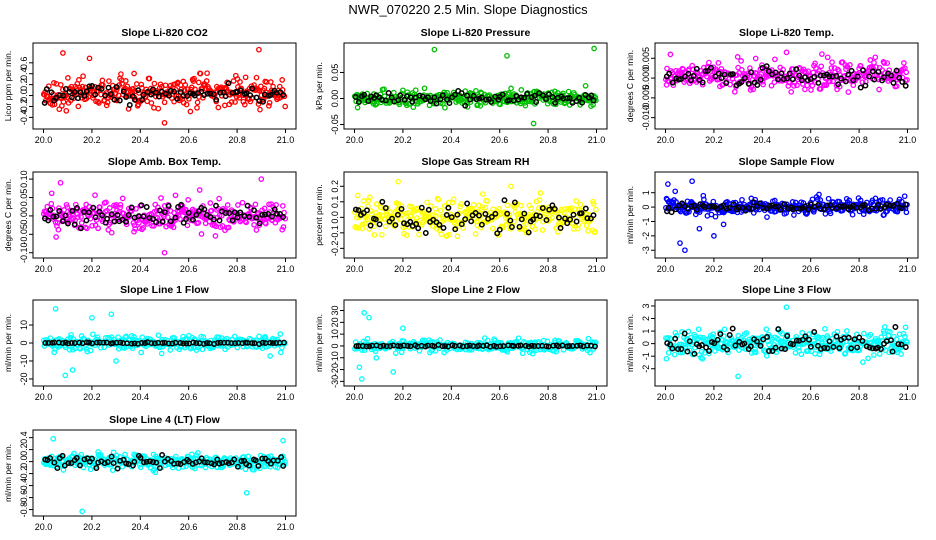 Image resolution: width=936 pixels, height=540 pixels. I want to click on y-tick-label: 0.1, so click(335, 202).